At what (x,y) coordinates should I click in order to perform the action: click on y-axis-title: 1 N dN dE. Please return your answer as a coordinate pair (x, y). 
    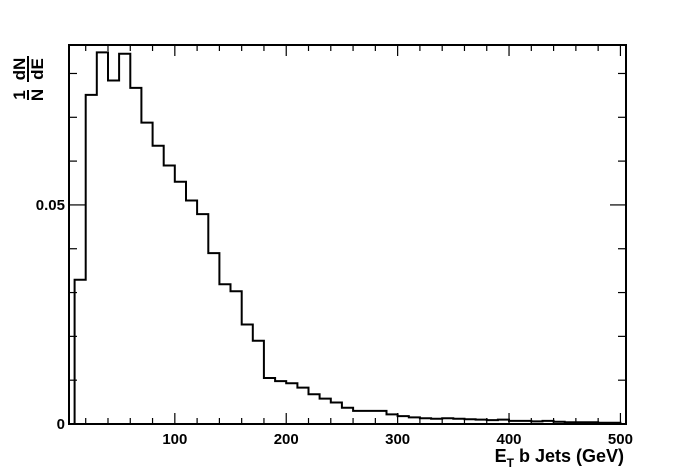
    Looking at the image, I should click on (28, 78).